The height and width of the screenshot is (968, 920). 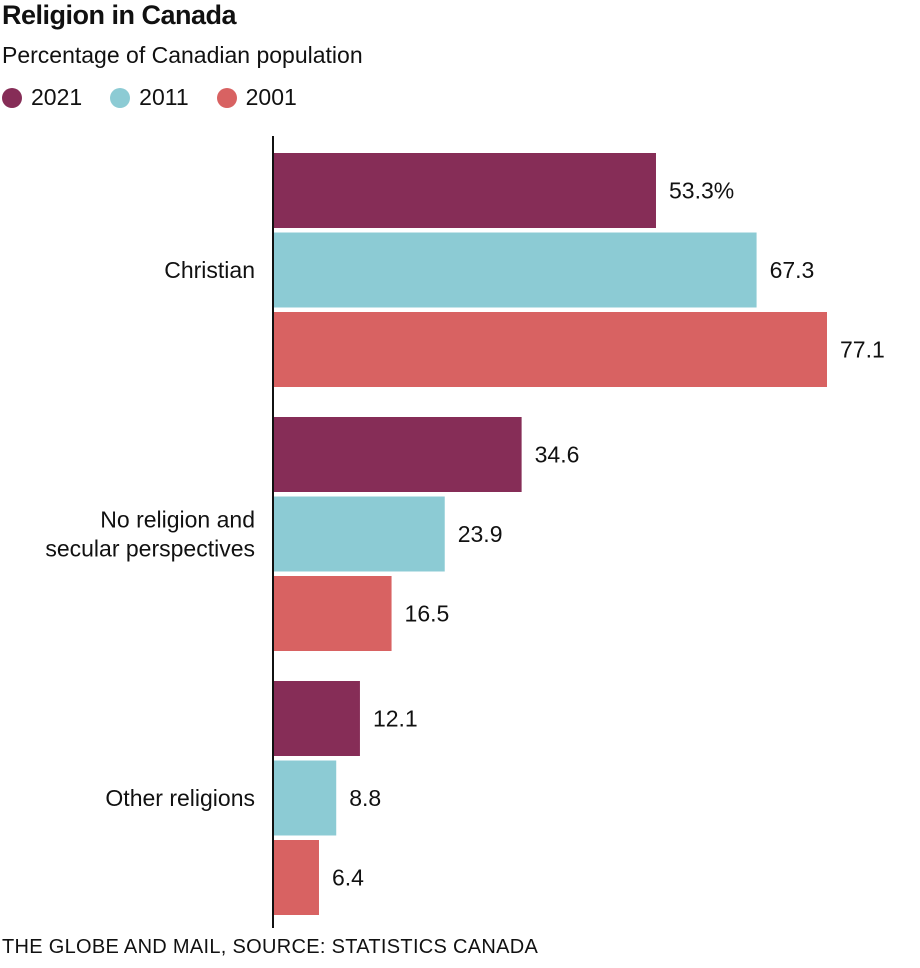 I want to click on value-label-christian-2001: 77.1, so click(x=862, y=350).